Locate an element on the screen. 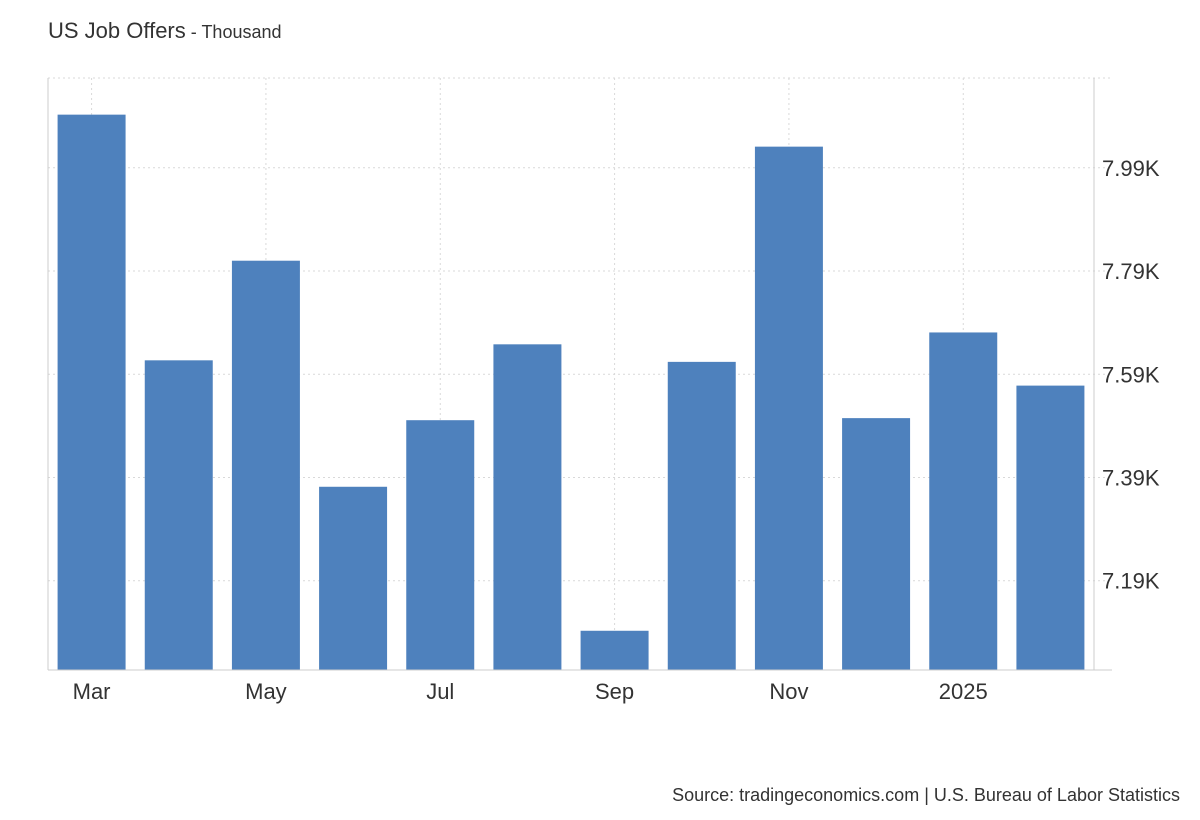 This screenshot has width=1200, height=820. x-tick-label: Jul is located at coordinates (440, 691).